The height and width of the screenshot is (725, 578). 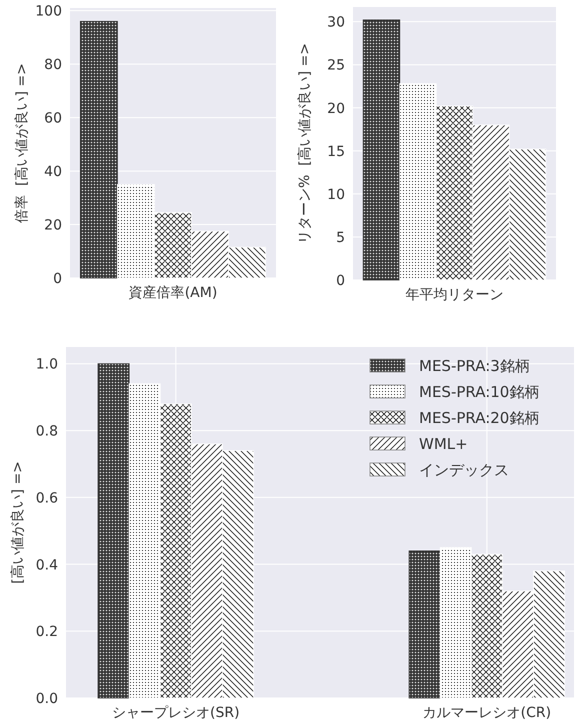 I want to click on legend-label: MES-PRA:3銘柄, so click(x=474, y=366).